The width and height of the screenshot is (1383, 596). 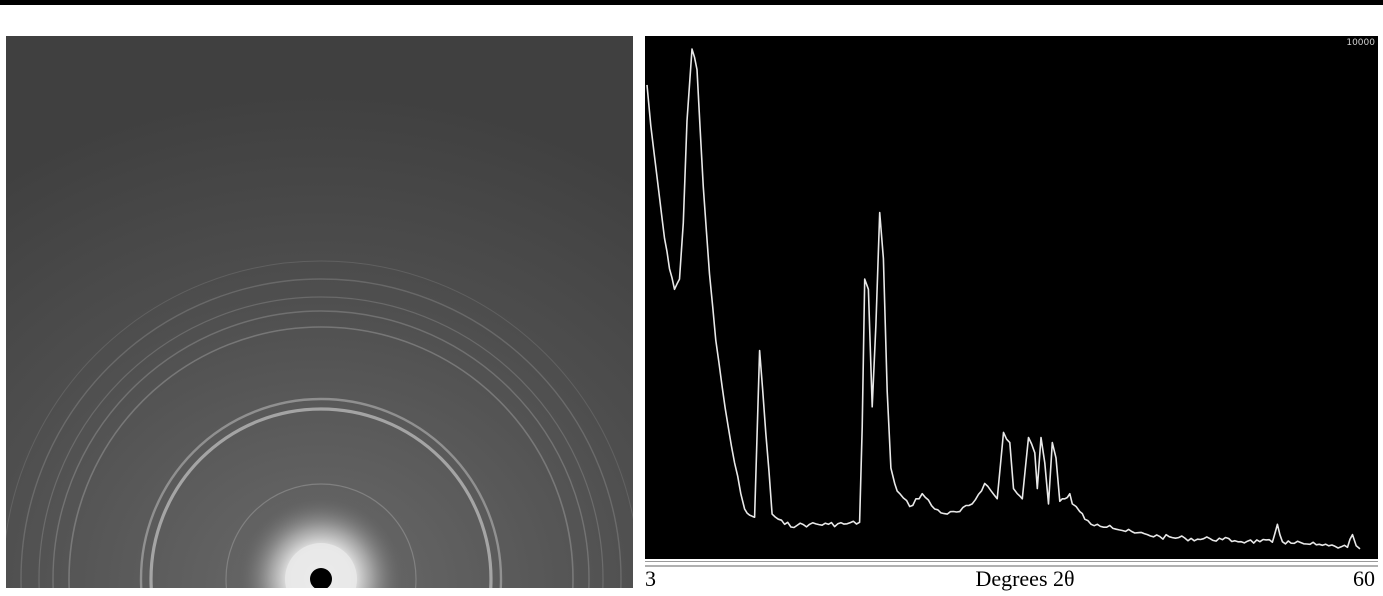 What do you see at coordinates (1011, 566) in the screenshot?
I see `x-axis-line-outer` at bounding box center [1011, 566].